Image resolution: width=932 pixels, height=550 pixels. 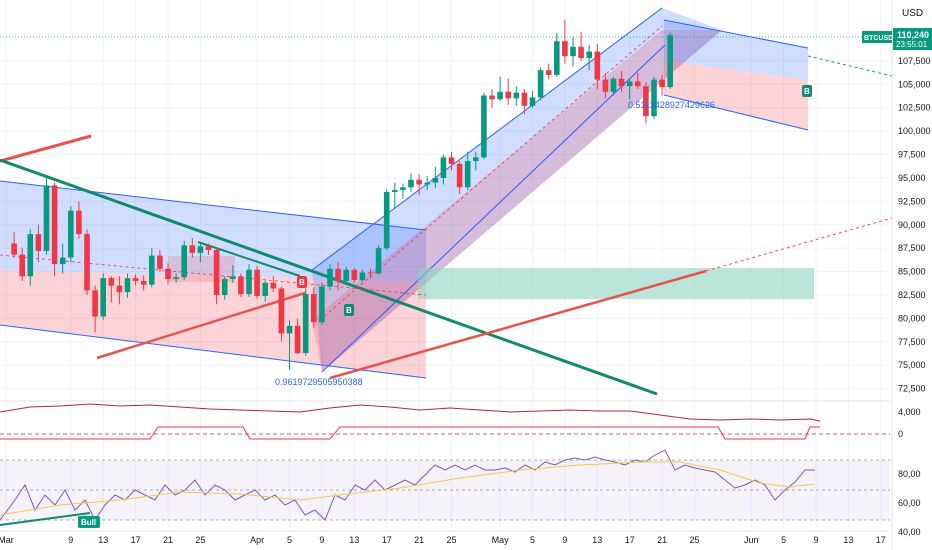 What do you see at coordinates (912, 201) in the screenshot?
I see `price-tick-8: 92,500` at bounding box center [912, 201].